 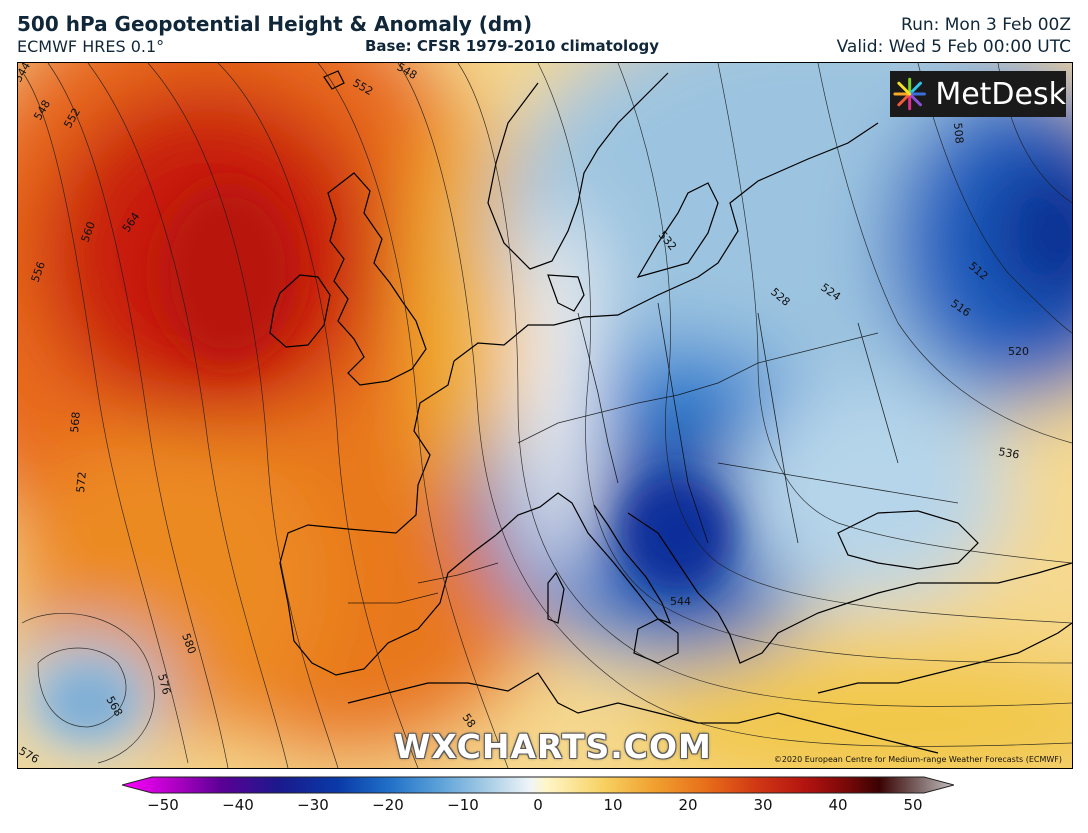 What do you see at coordinates (91, 46) in the screenshot?
I see `model-label: ECMWF HRES 0.1°` at bounding box center [91, 46].